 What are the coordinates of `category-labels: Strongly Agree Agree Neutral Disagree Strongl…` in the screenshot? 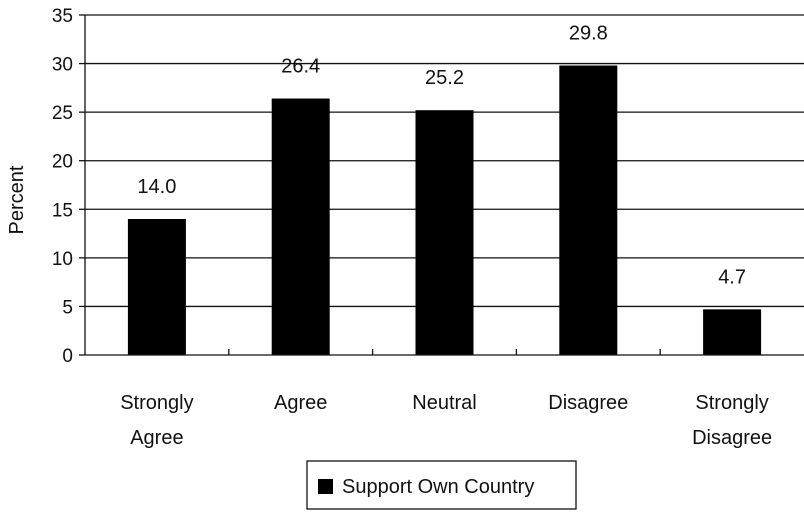 It's located at (446, 420).